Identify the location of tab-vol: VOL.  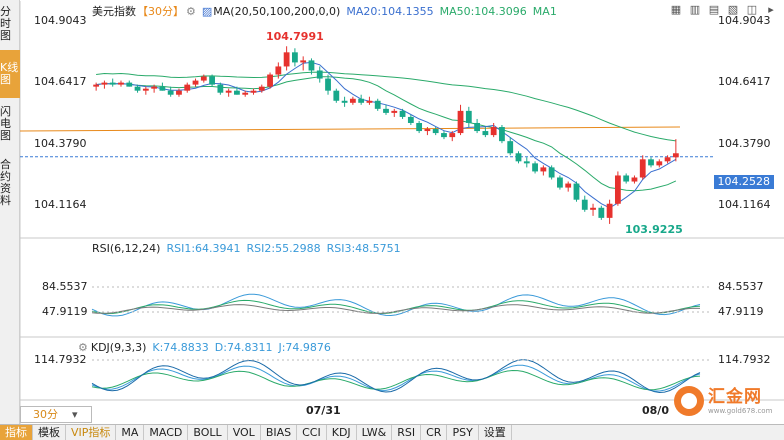
(244, 432).